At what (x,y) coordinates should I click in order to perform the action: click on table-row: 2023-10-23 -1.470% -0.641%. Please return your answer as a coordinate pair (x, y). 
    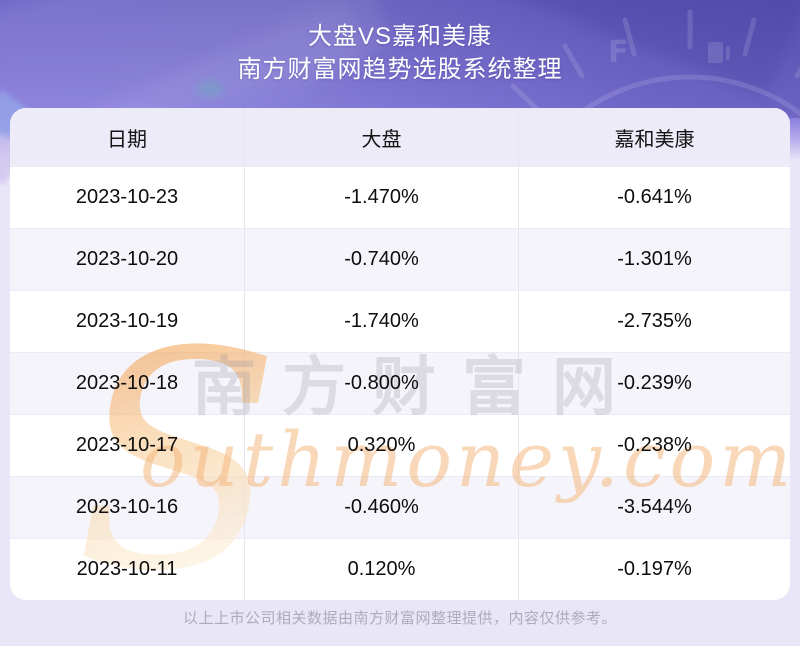
    Looking at the image, I should click on (400, 197).